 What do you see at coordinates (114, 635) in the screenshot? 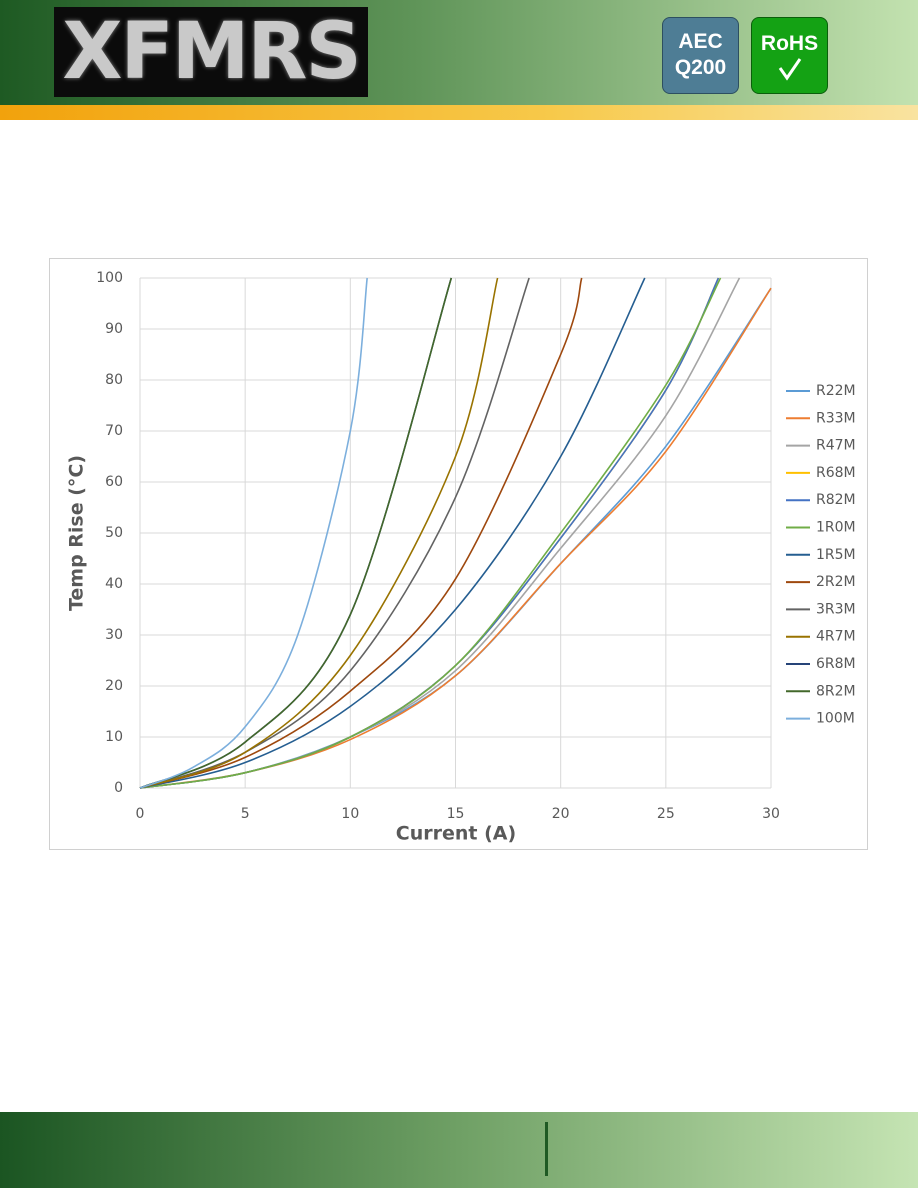
I see `y-tick-label: 30` at bounding box center [114, 635].